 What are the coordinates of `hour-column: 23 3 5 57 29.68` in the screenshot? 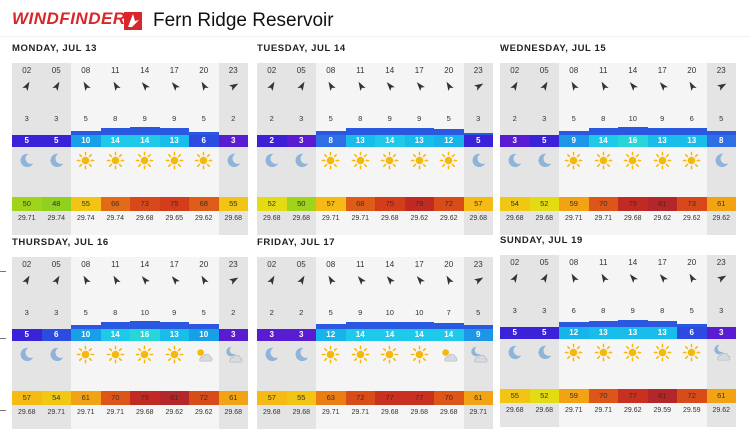 It's located at (478, 149).